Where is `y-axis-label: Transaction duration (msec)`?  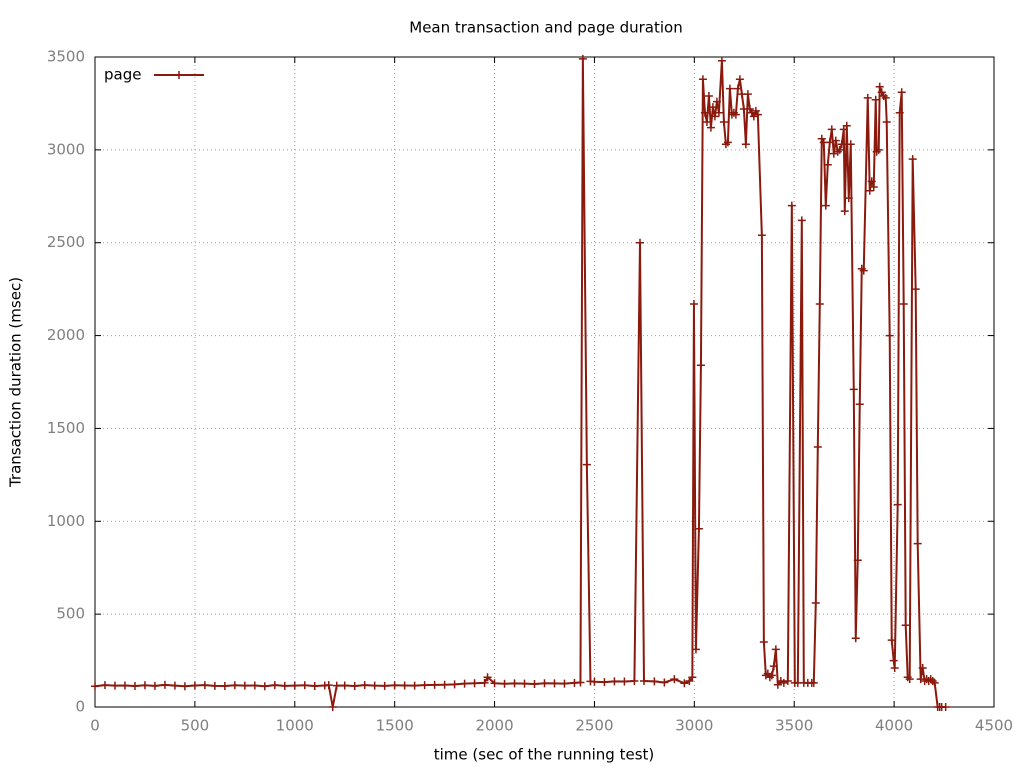
y-axis-label: Transaction duration (msec) is located at coordinates (16, 382).